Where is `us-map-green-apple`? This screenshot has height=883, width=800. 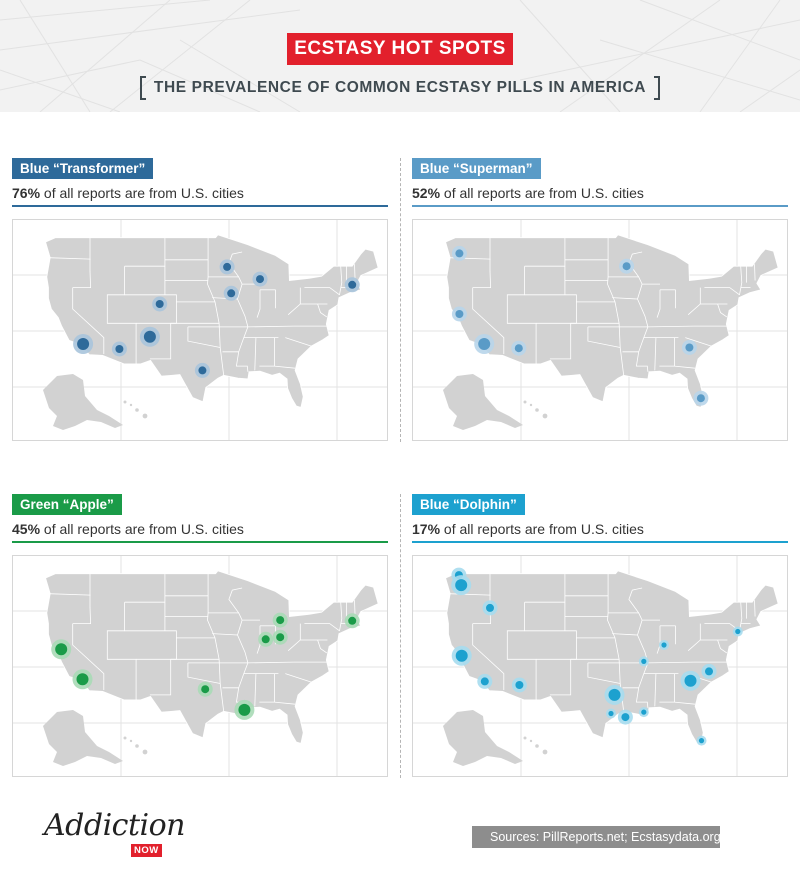
us-map-green-apple is located at coordinates (200, 666).